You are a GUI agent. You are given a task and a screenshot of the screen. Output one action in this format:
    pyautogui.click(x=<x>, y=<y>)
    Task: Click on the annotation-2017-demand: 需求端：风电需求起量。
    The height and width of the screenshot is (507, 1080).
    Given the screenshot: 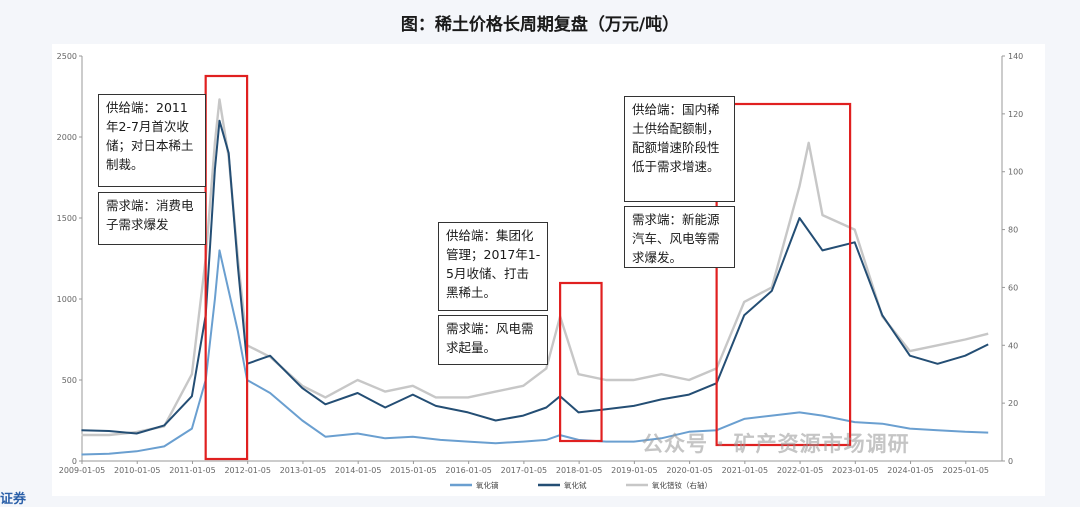 What is the action you would take?
    pyautogui.click(x=493, y=340)
    